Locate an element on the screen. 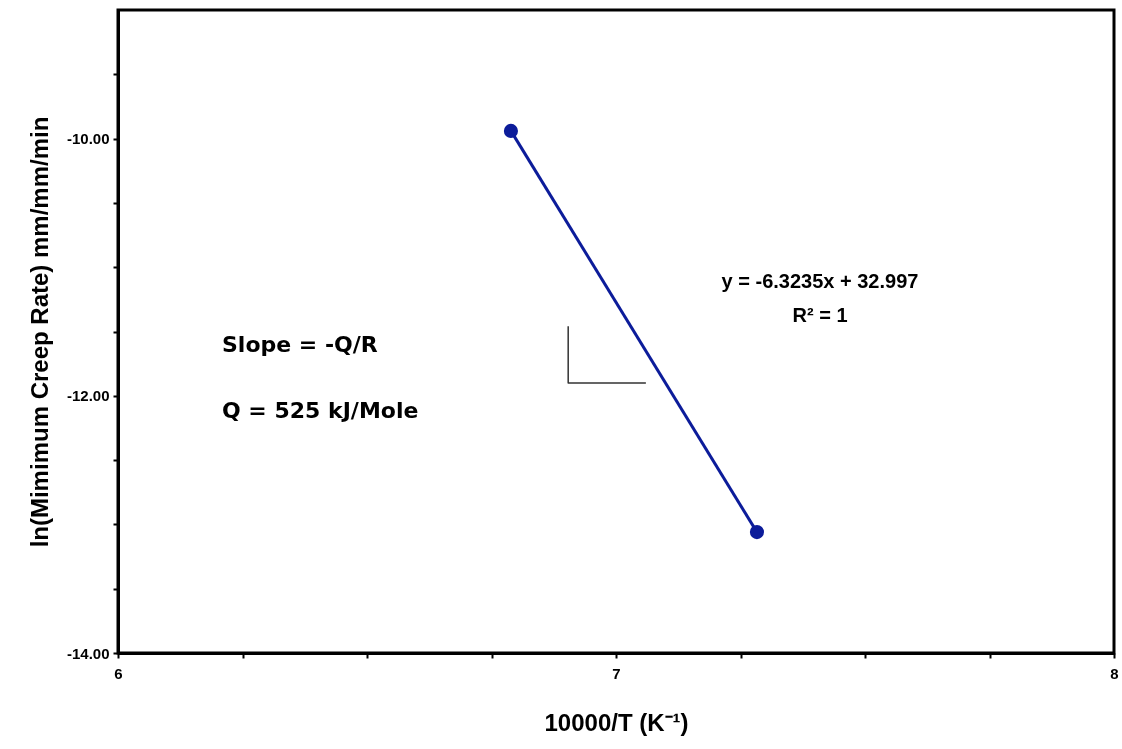  y-tick-label: -10.00 is located at coordinates (88, 139).